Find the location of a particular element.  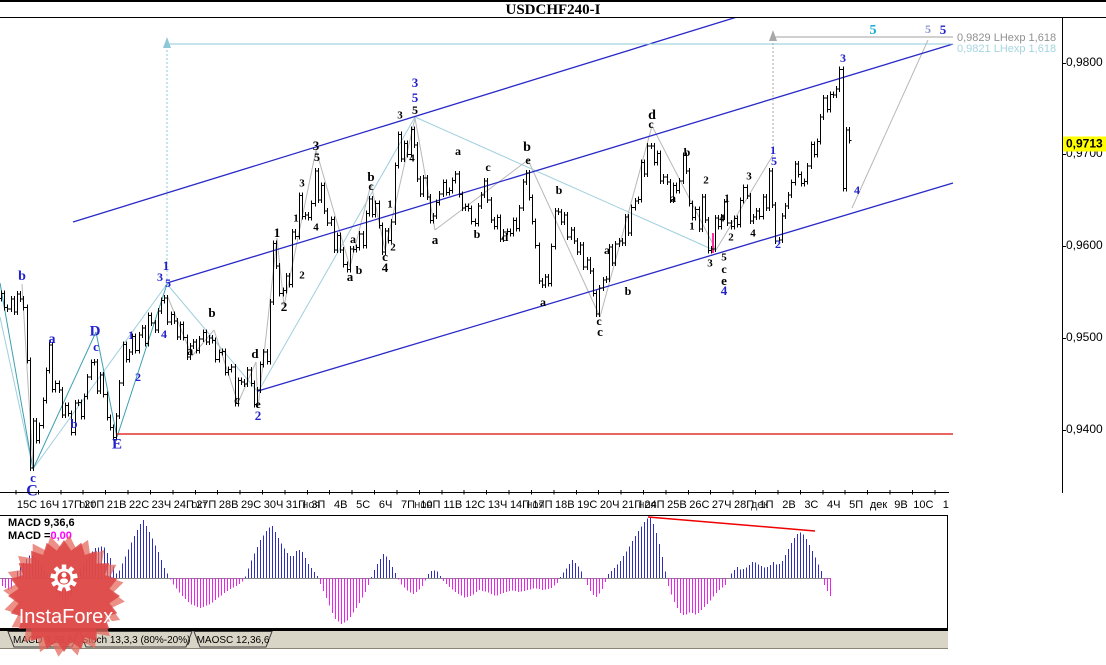

x-axis-label: 10П is located at coordinates (430, 505).